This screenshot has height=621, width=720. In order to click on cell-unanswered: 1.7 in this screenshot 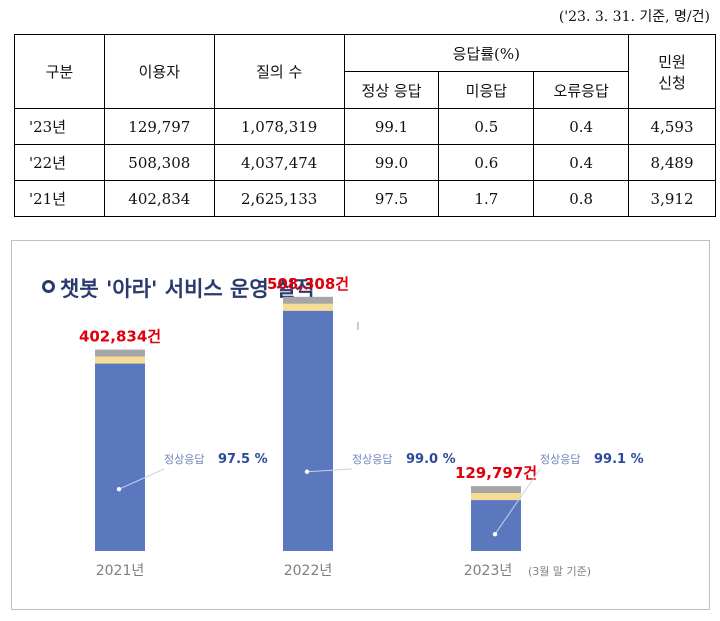, I will do `click(486, 198)`.